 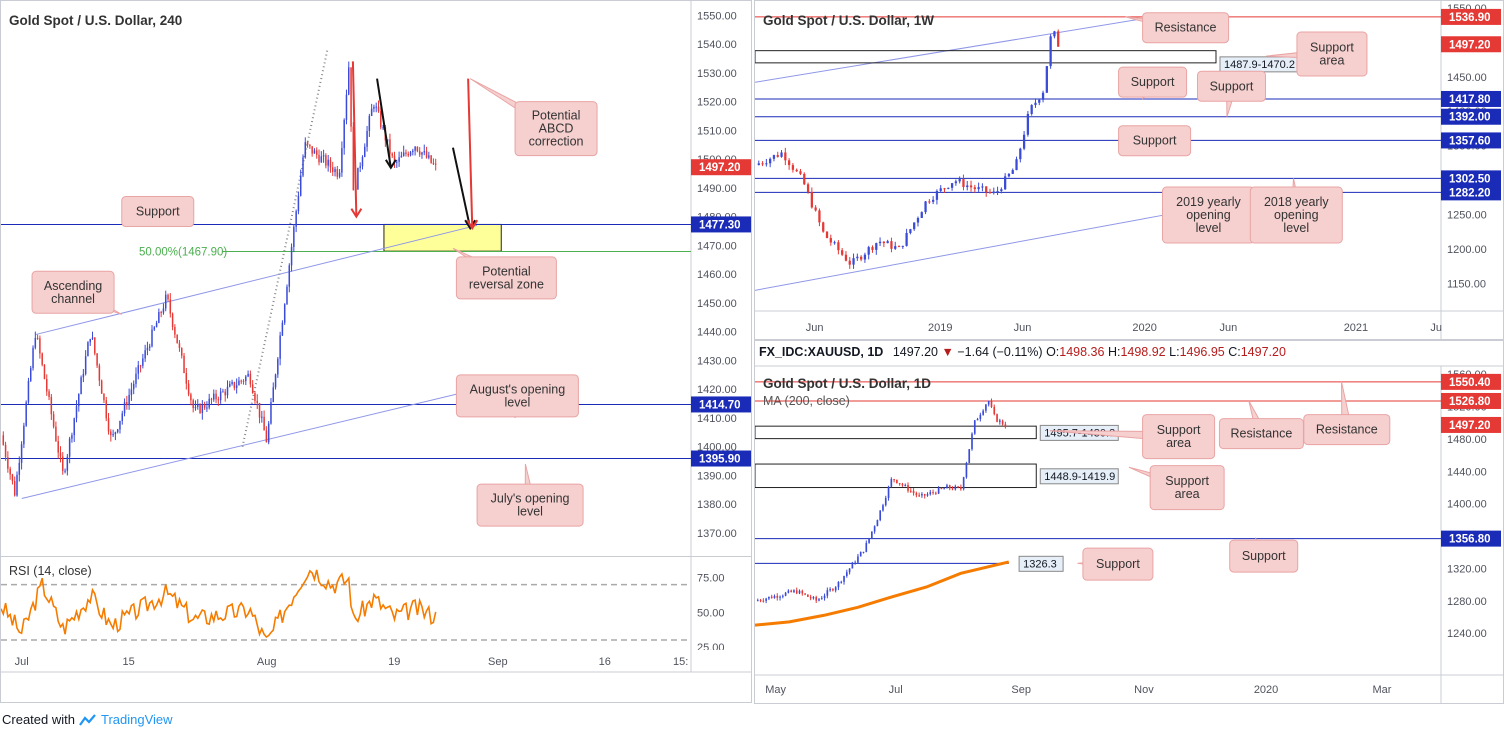 I want to click on h4-time-axis: Jul 15 Aug 19 Sep 16 15:, so click(x=376, y=676).